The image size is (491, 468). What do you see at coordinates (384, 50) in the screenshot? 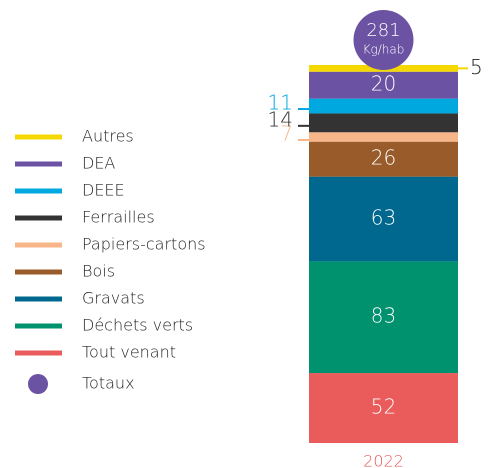
I see `total-unit: Kg/hab` at bounding box center [384, 50].